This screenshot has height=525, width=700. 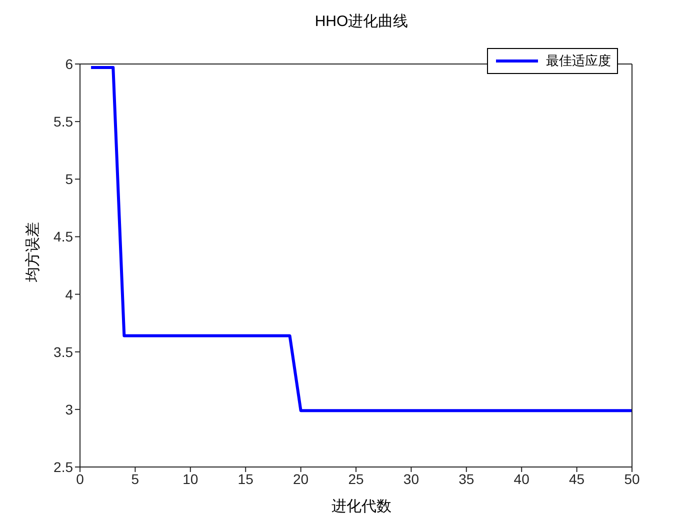 I want to click on x-tick-label: 0, so click(x=80, y=478).